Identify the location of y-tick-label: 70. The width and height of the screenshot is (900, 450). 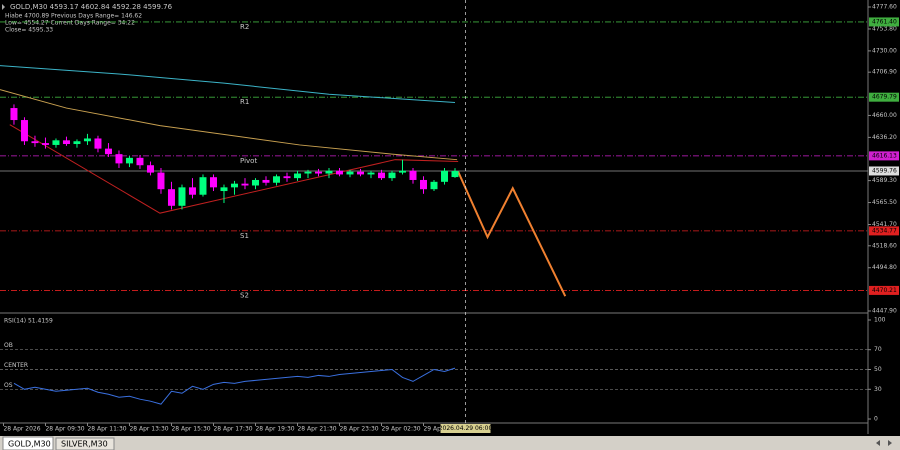
(878, 349).